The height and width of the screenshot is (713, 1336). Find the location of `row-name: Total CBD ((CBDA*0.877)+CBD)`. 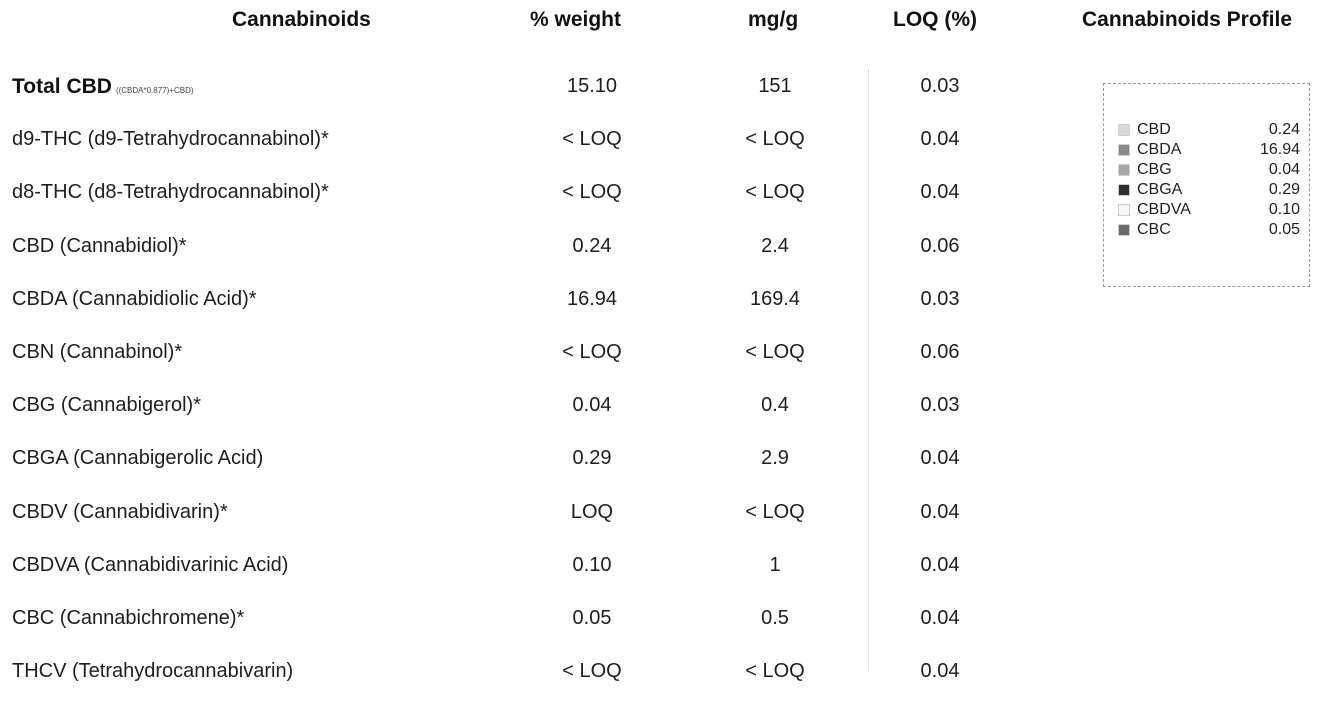

row-name: Total CBD ((CBDA*0.877)+CBD) is located at coordinates (103, 87).